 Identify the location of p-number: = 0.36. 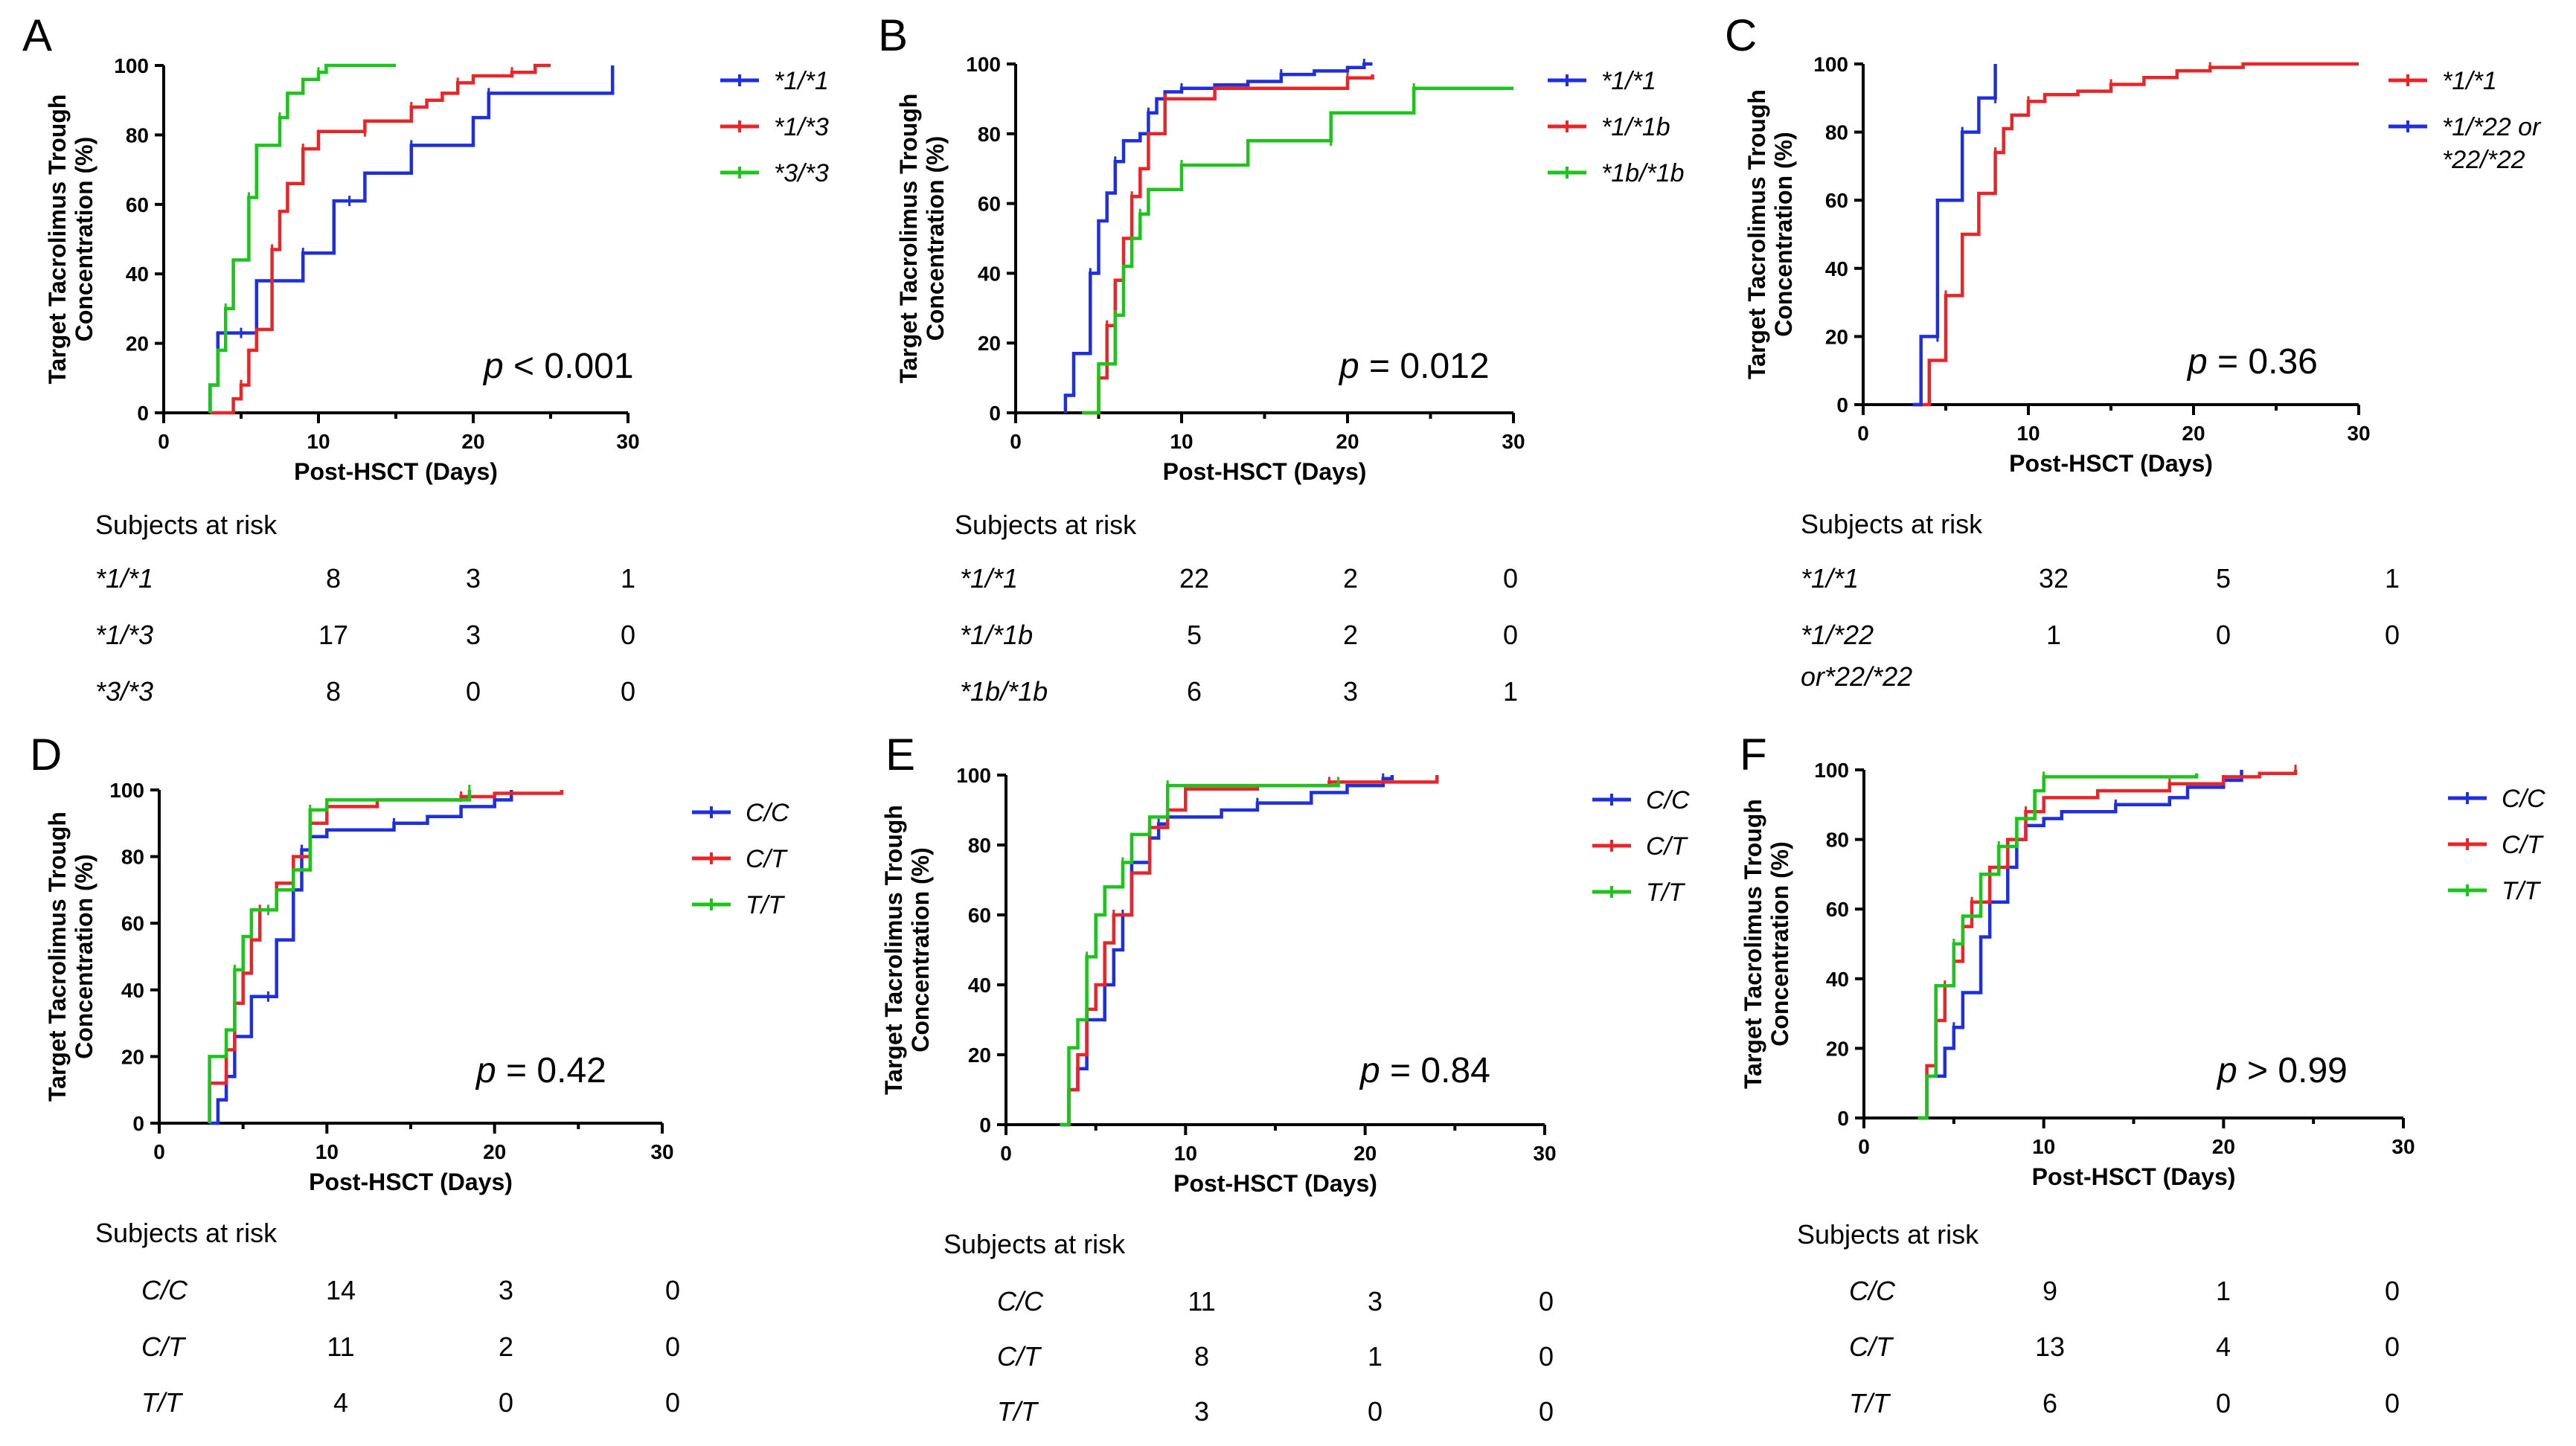
(2263, 362).